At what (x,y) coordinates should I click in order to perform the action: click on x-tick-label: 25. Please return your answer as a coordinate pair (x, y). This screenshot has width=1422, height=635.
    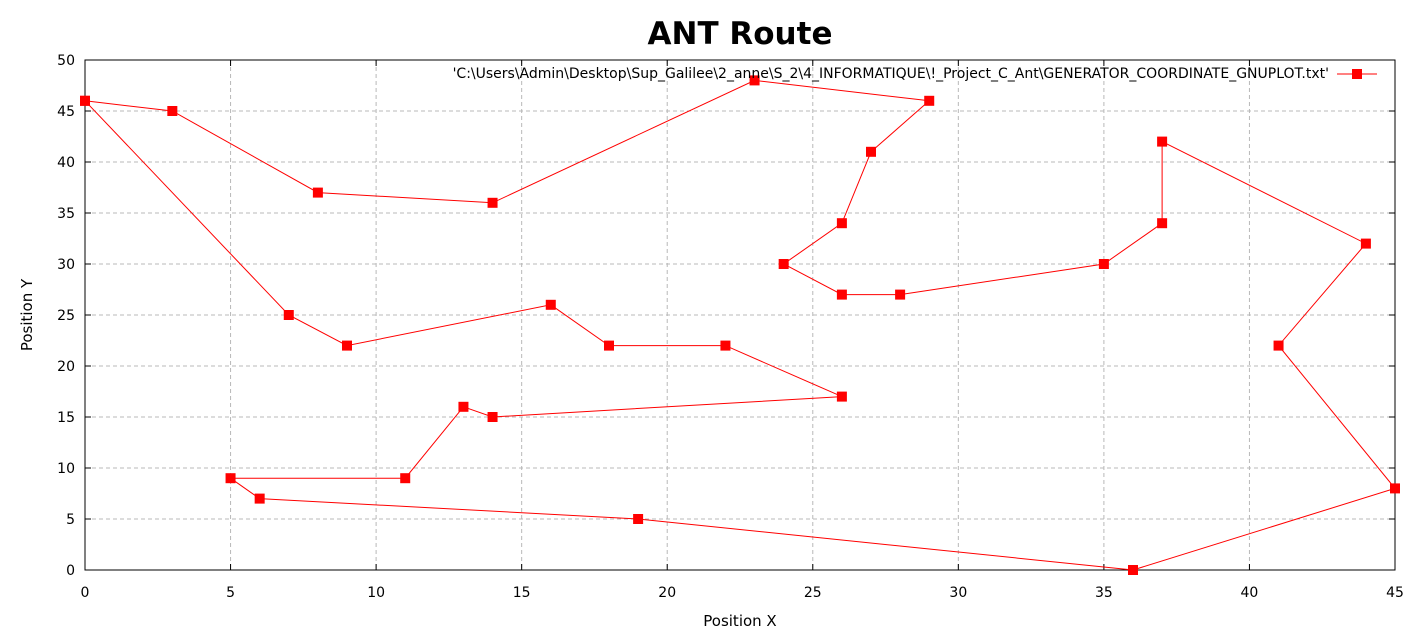
    Looking at the image, I should click on (813, 593).